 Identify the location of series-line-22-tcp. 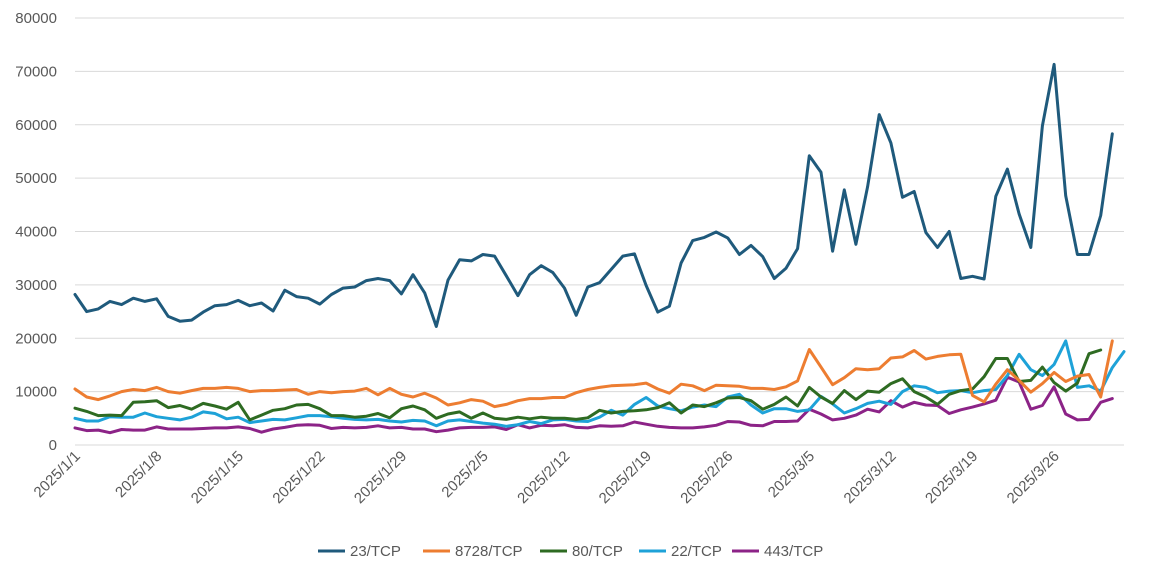
(599, 383).